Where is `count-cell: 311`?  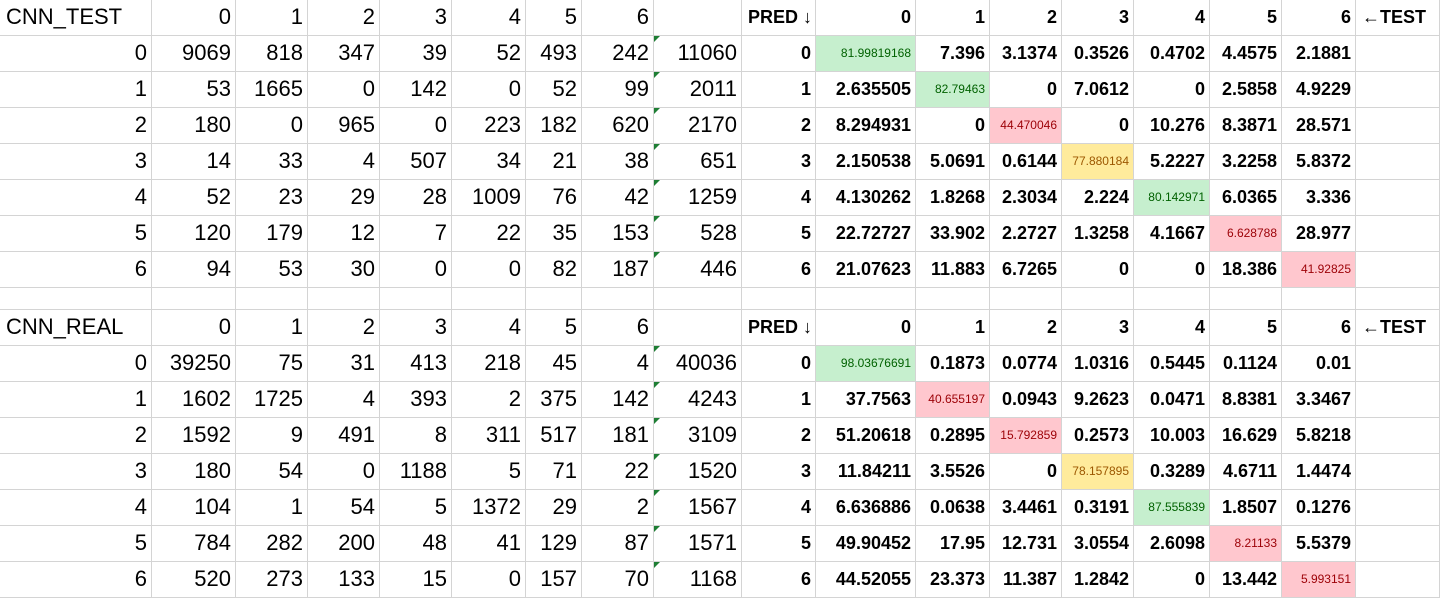 count-cell: 311 is located at coordinates (489, 436).